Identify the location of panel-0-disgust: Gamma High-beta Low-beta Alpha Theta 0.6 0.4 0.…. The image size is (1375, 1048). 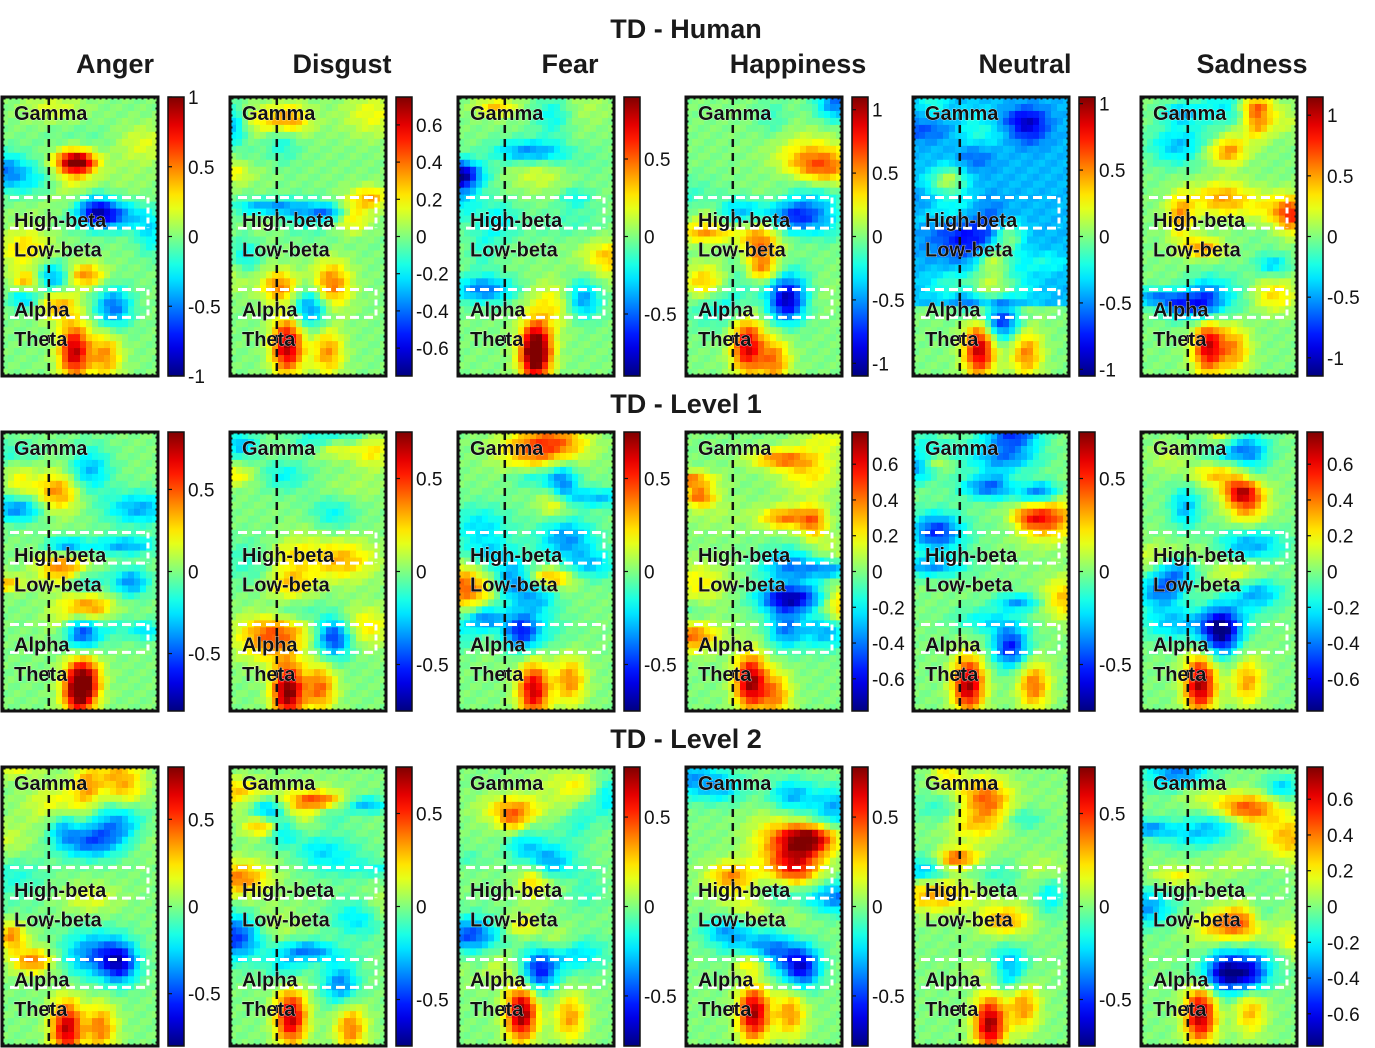
(338, 236).